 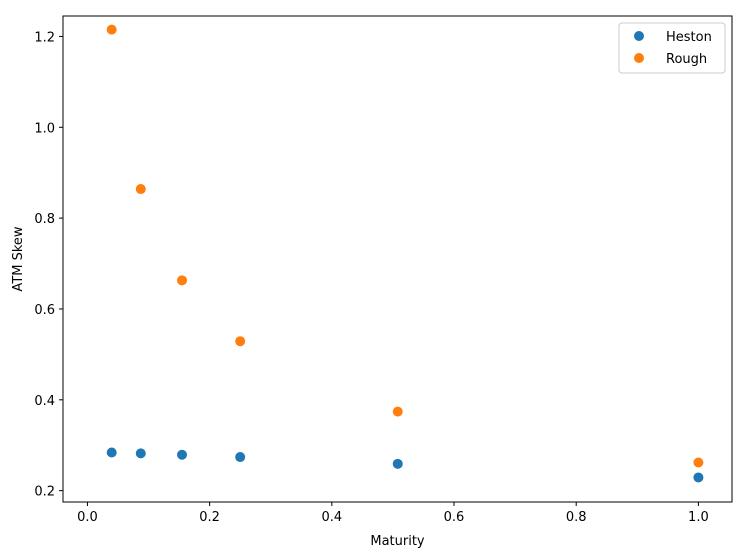 I want to click on x-tick-label: 1.0, so click(x=698, y=517).